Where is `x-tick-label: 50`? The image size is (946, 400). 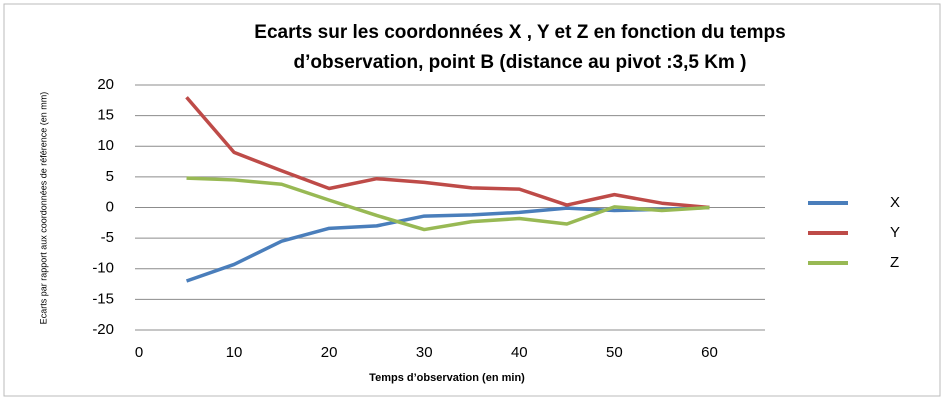
x-tick-label: 50 is located at coordinates (614, 352).